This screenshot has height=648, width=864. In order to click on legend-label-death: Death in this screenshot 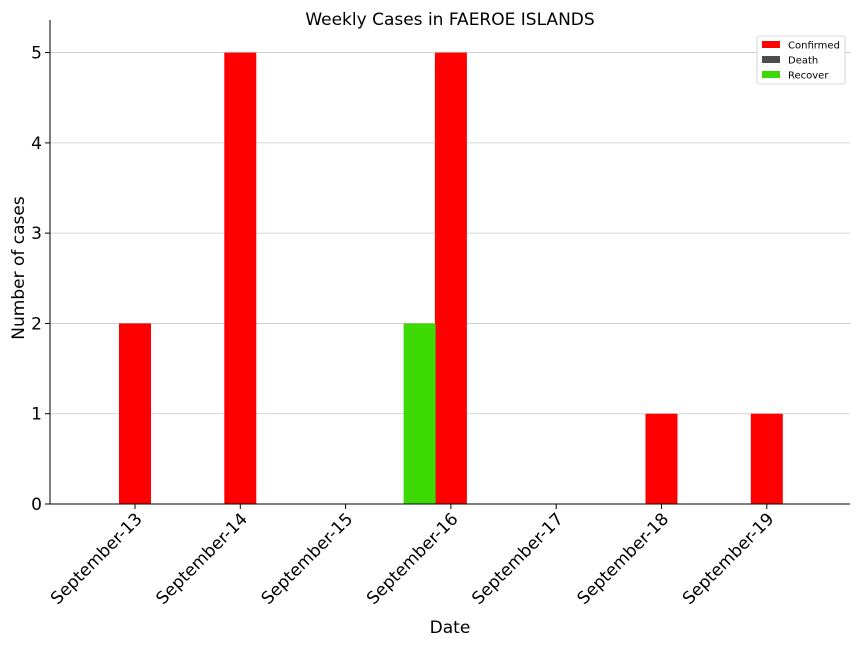, I will do `click(803, 61)`.